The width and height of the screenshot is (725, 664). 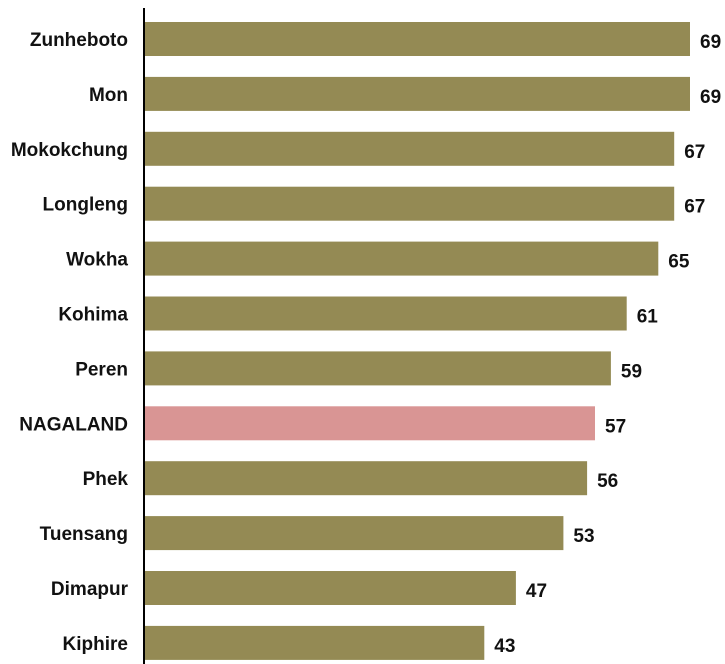 I want to click on category-label-tuensang: Tuensang, so click(x=84, y=534).